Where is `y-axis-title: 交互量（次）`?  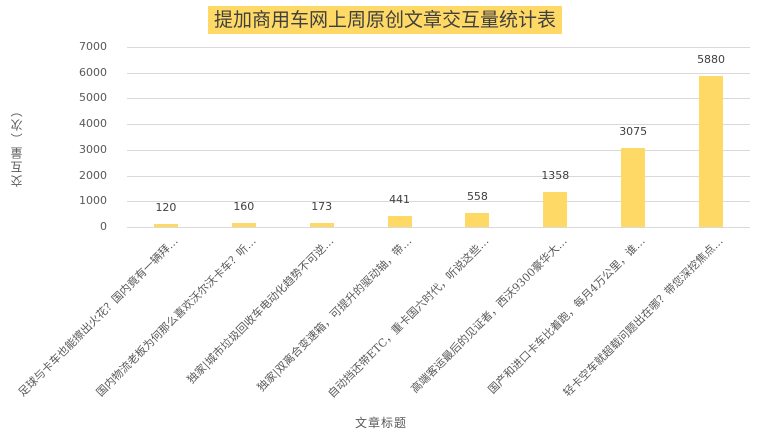 y-axis-title: 交互量（次） is located at coordinates (17, 145).